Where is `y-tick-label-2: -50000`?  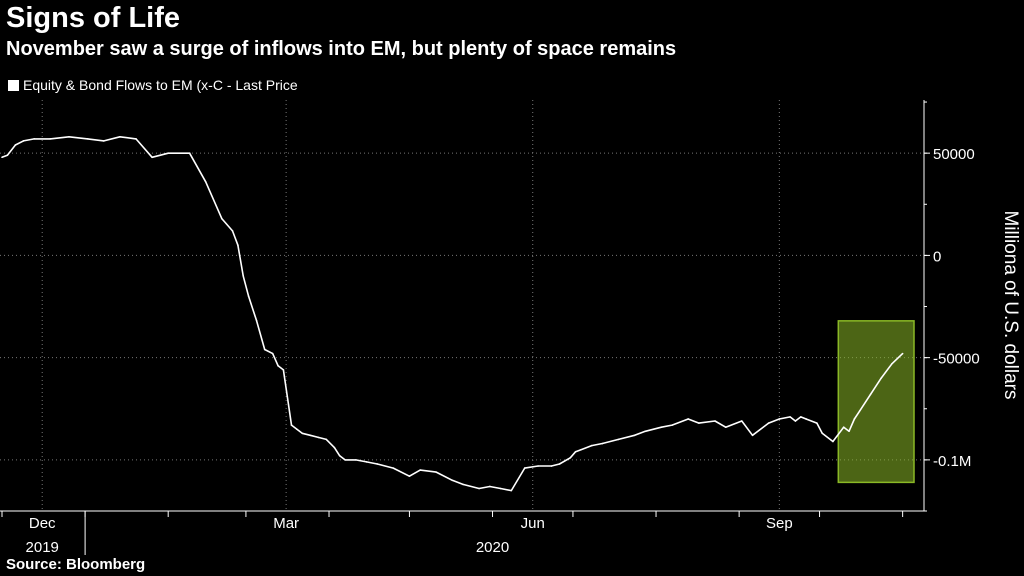 y-tick-label-2: -50000 is located at coordinates (956, 359).